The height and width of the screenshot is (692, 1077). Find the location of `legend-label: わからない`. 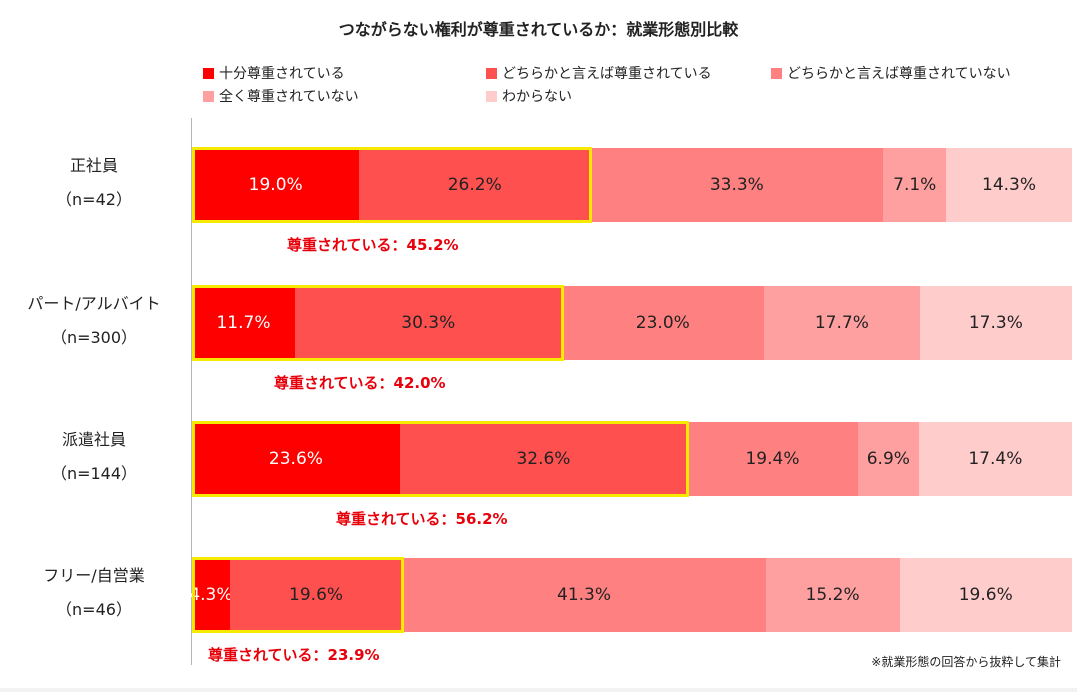

legend-label: わからない is located at coordinates (537, 97).